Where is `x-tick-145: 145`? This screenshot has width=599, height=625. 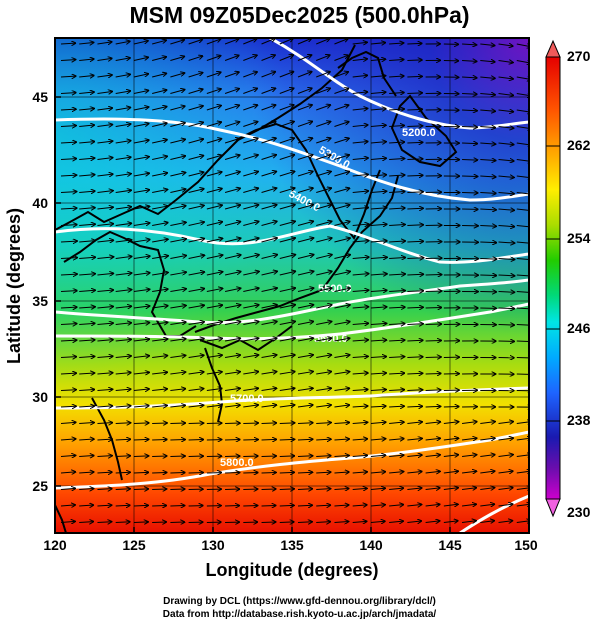
x-tick-145: 145 is located at coordinates (450, 545).